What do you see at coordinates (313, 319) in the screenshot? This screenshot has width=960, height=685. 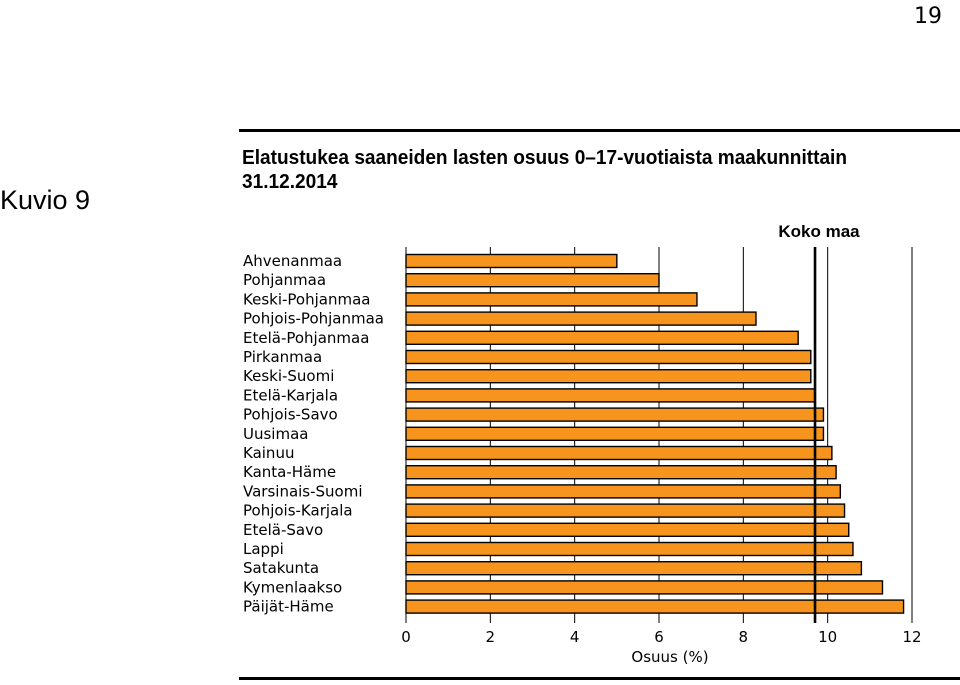 I see `category-label: Pohjois-Pohjanmaa` at bounding box center [313, 319].